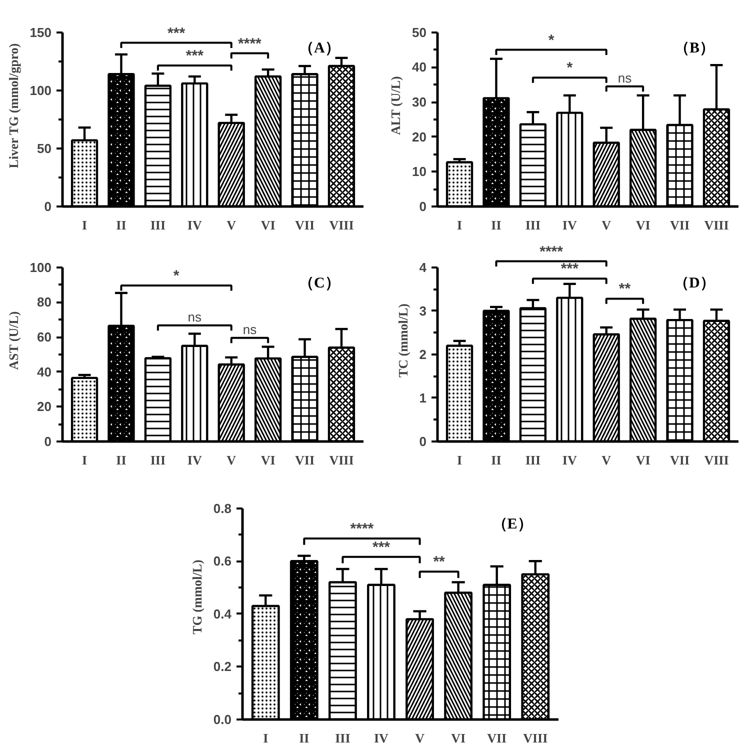  I want to click on y-tick-label: 1, so click(423, 398).